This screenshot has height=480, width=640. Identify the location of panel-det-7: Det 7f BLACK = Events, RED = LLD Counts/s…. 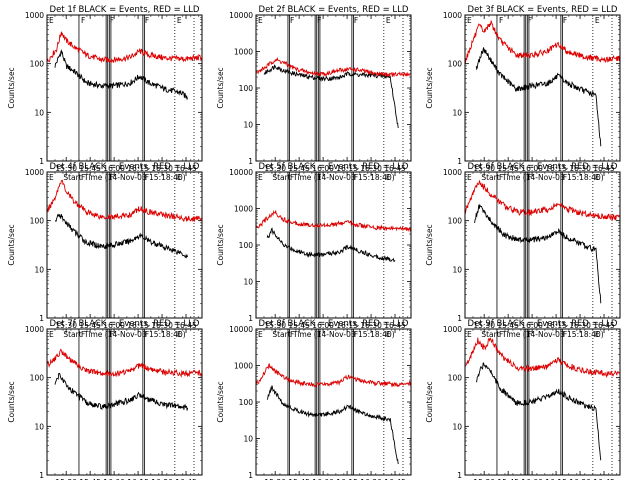
(105, 399).